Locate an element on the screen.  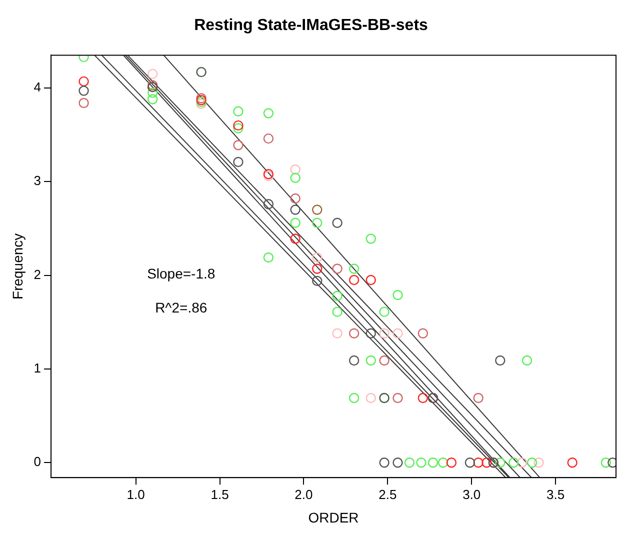
x-tick-label: 1.0 is located at coordinates (135, 494).